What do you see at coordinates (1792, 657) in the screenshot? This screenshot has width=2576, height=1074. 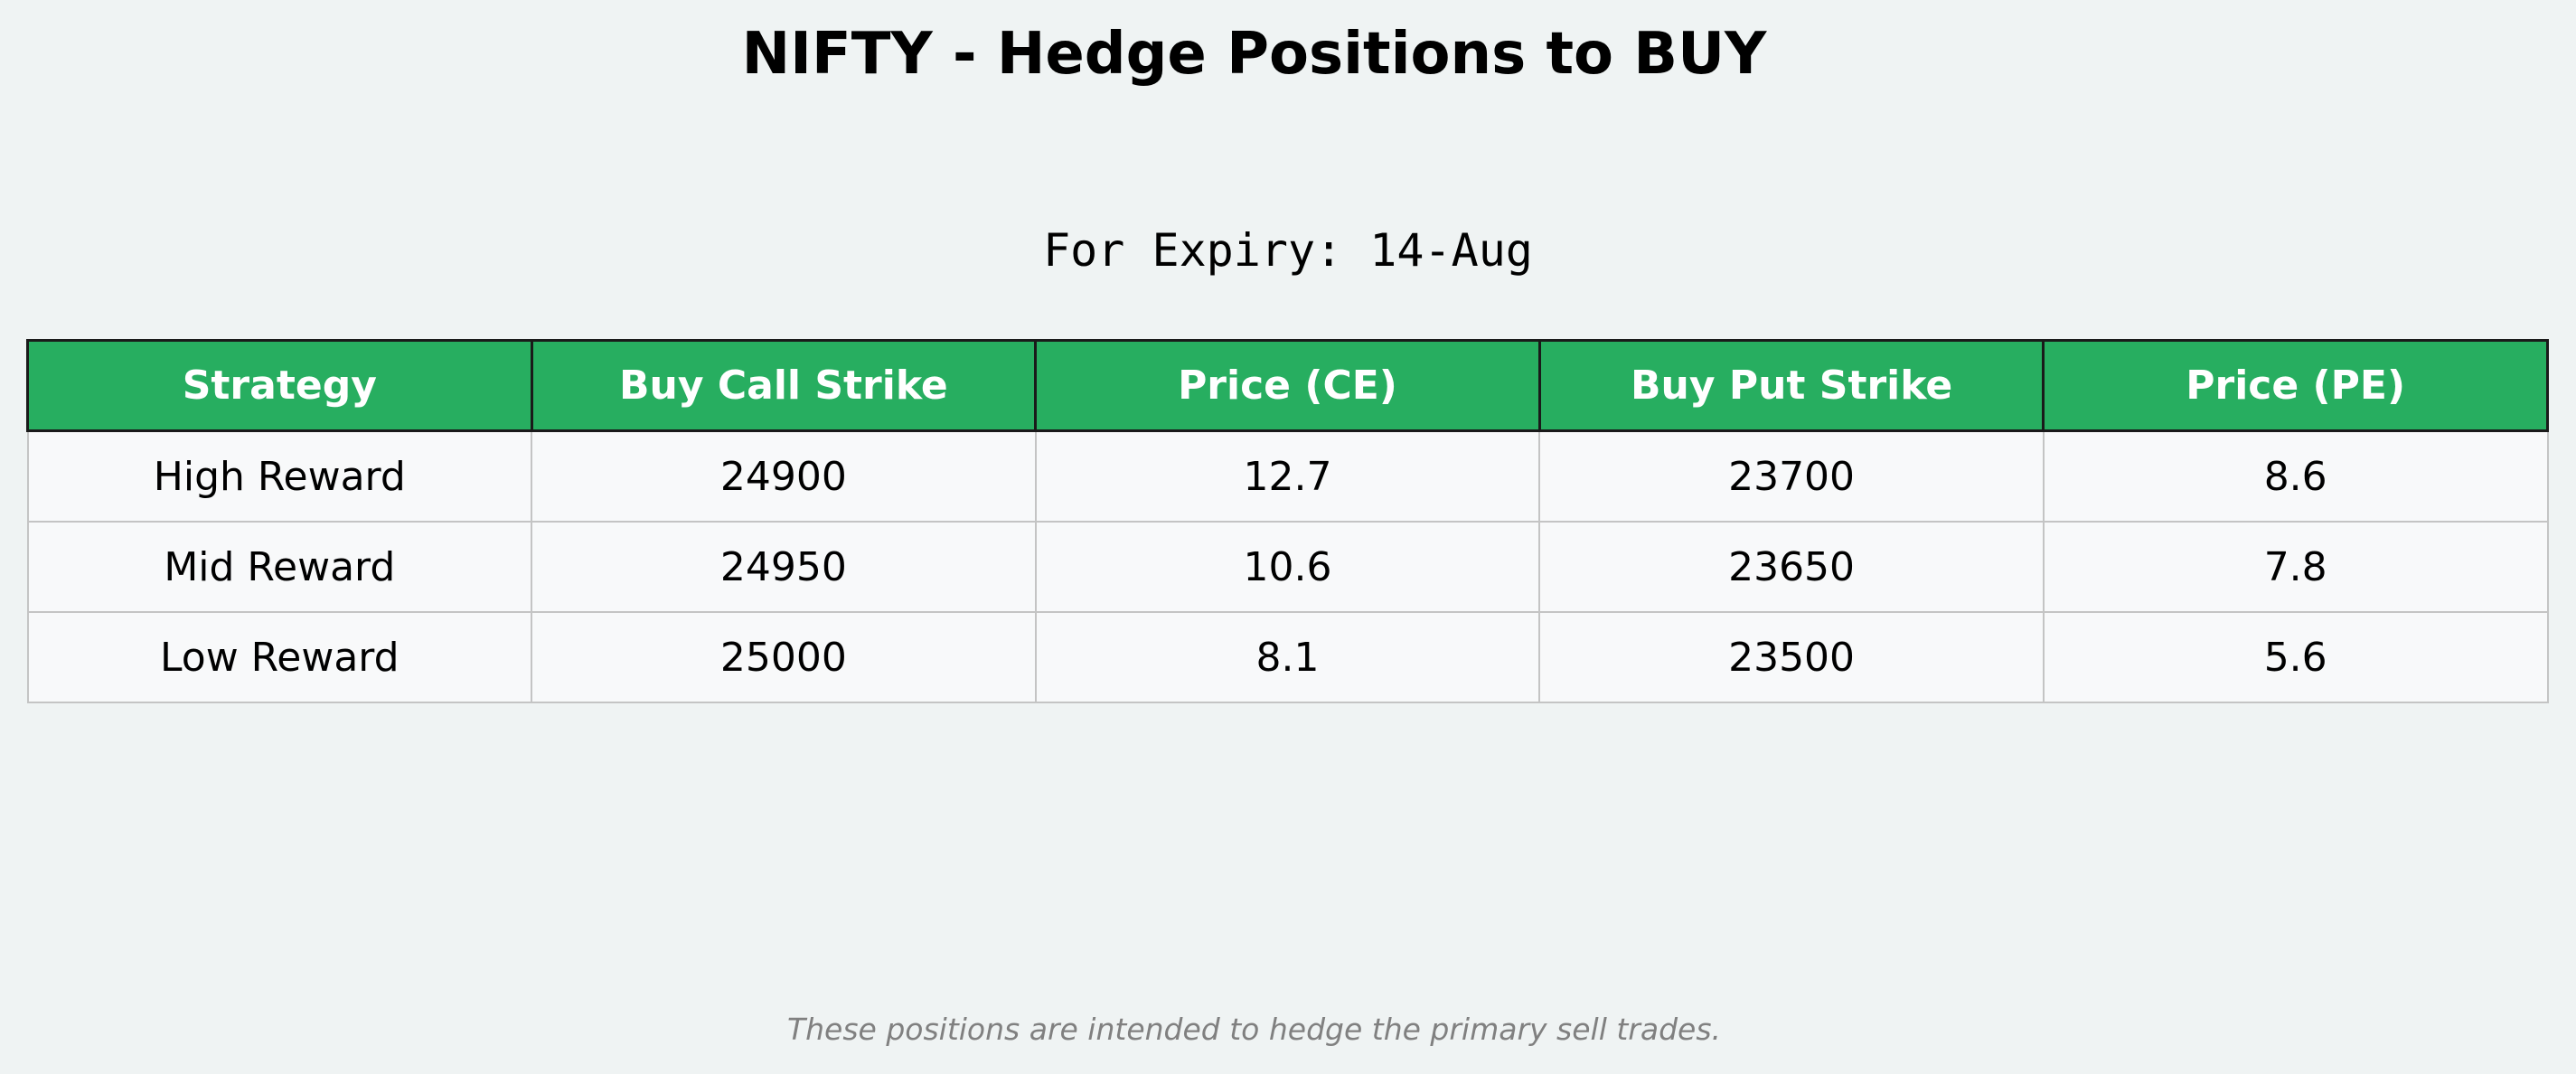 I see `cell-buy-put-strike: 23500` at bounding box center [1792, 657].